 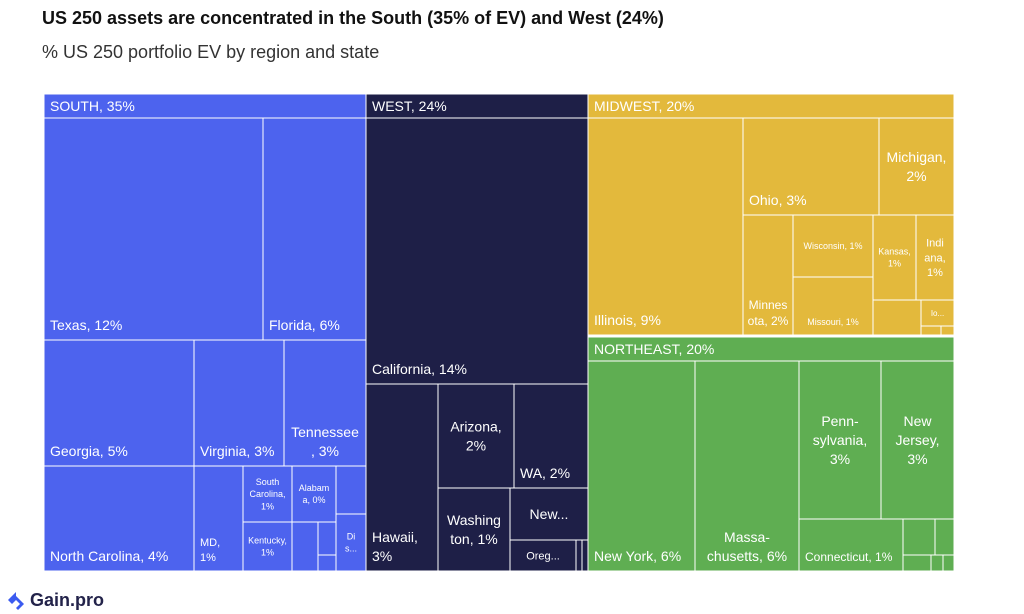 I want to click on state-cell-illinois, so click(x=665, y=226).